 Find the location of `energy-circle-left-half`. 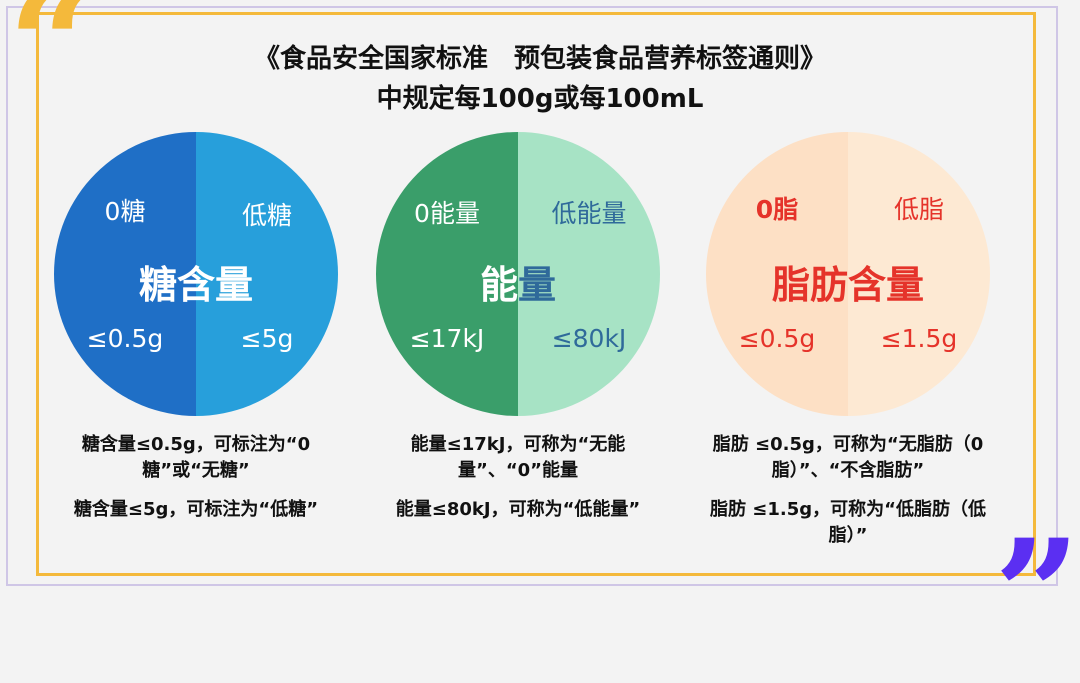

energy-circle-left-half is located at coordinates (447, 274).